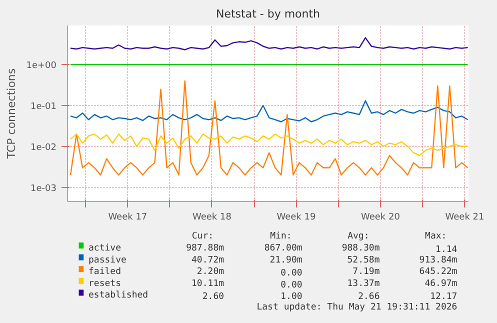 This screenshot has height=323, width=497. What do you see at coordinates (107, 260) in the screenshot?
I see `legend-label: passive` at bounding box center [107, 260].